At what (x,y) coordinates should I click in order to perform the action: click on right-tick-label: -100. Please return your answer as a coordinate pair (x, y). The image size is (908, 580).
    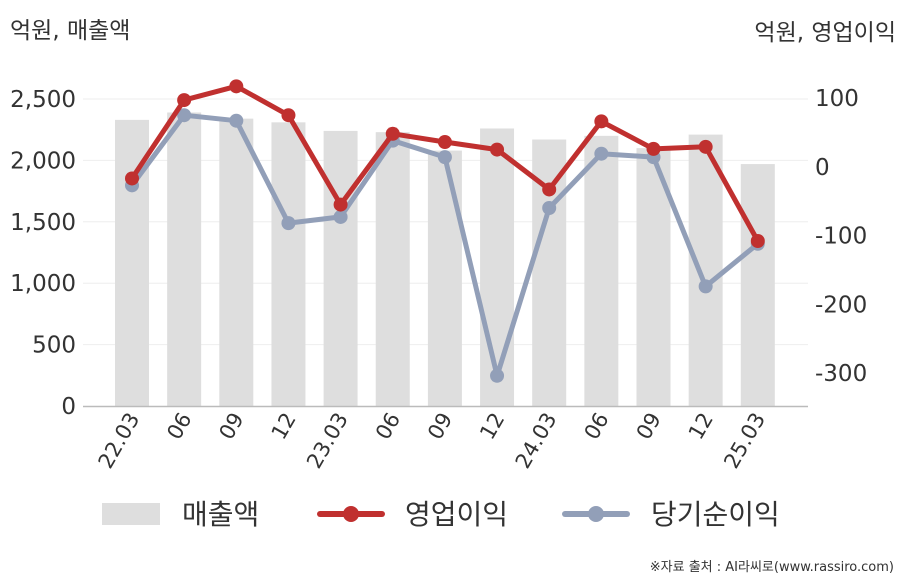
    Looking at the image, I should click on (841, 237).